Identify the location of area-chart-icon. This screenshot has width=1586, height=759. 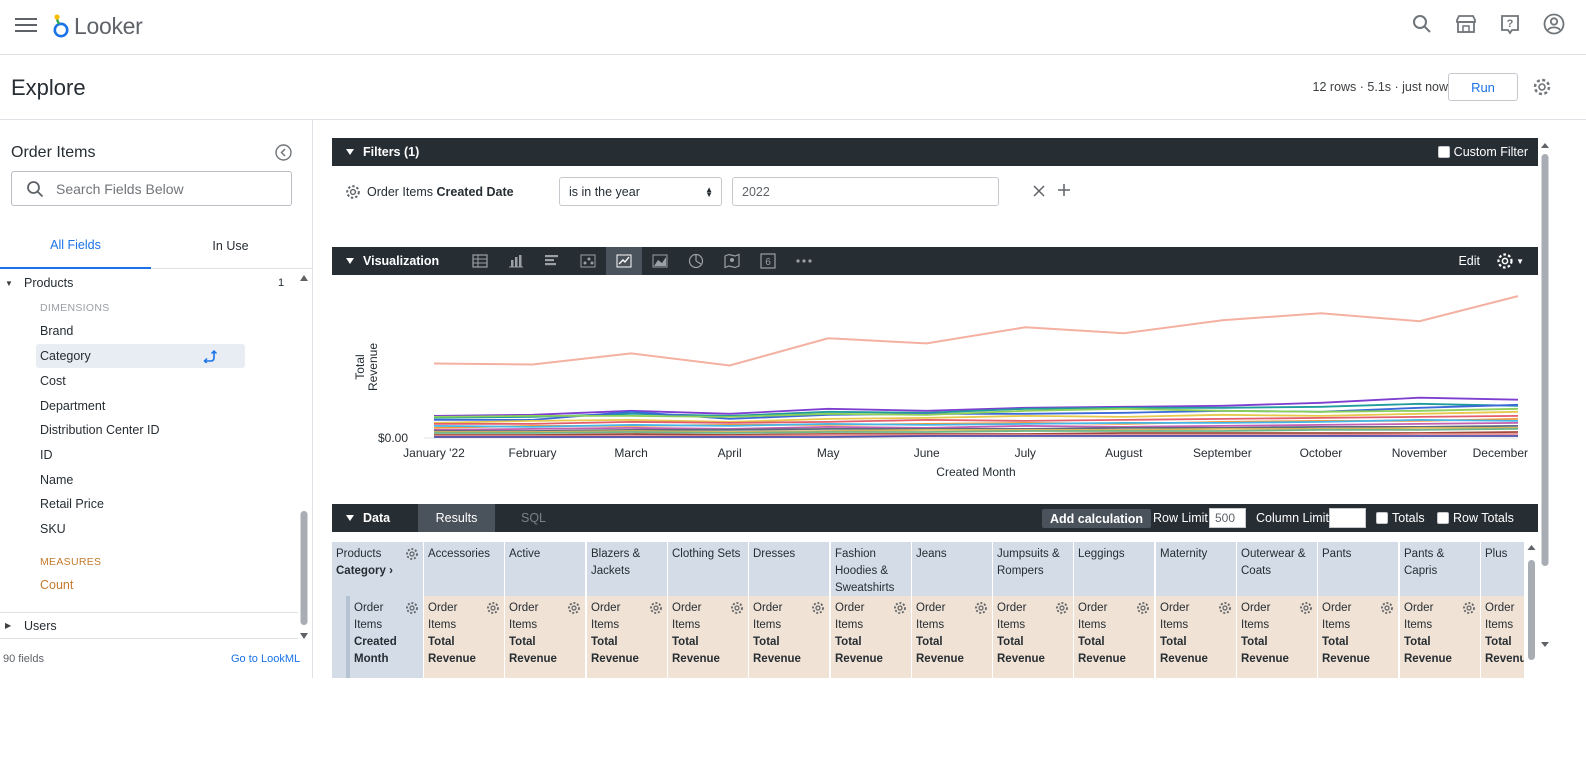
(660, 261).